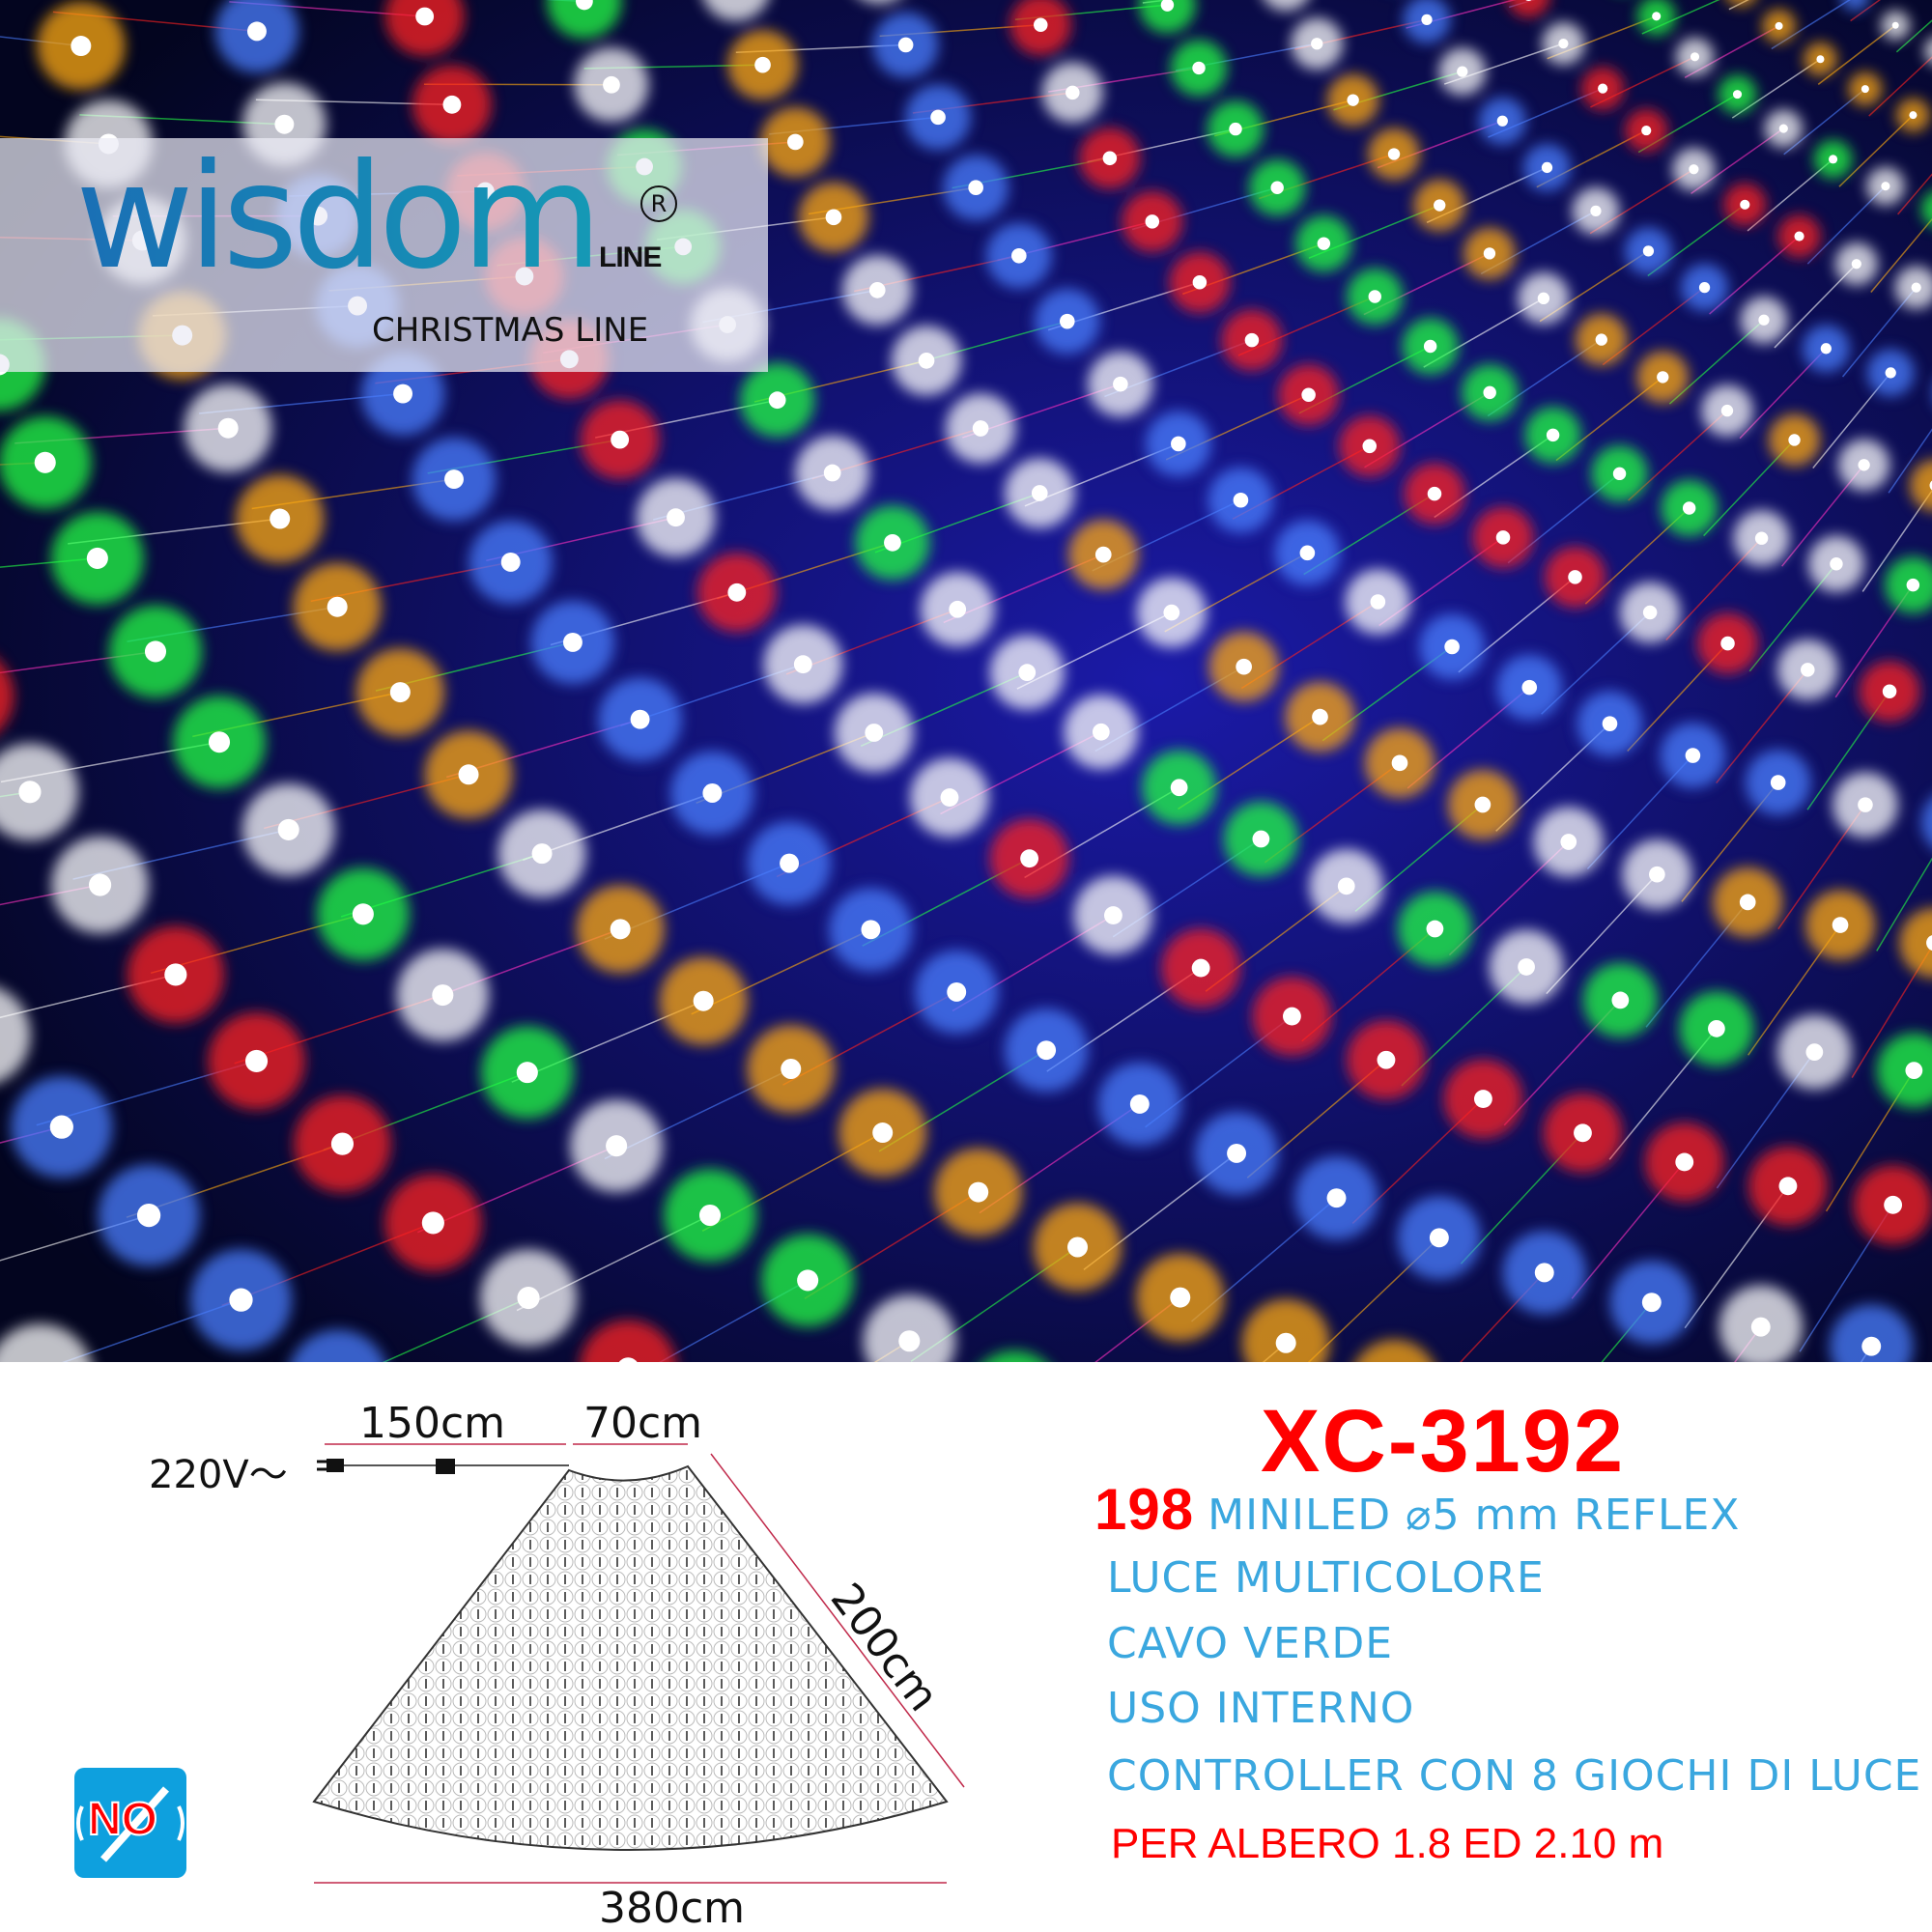  I want to click on net-wire, so click(1914, 194).